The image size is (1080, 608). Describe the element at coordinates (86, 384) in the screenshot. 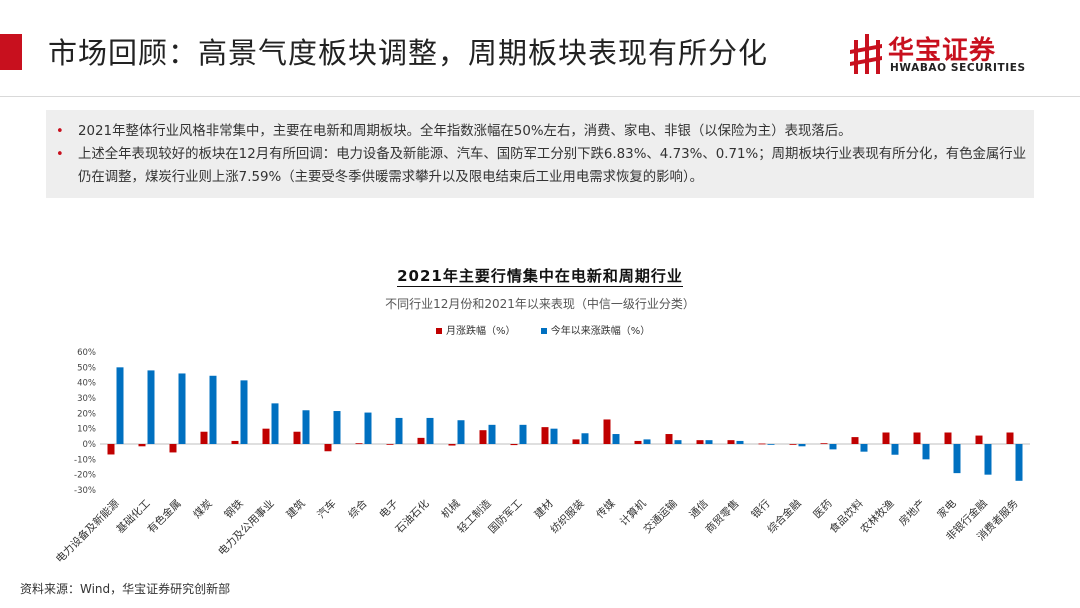

I see `y-tick-label: 40%` at that location.